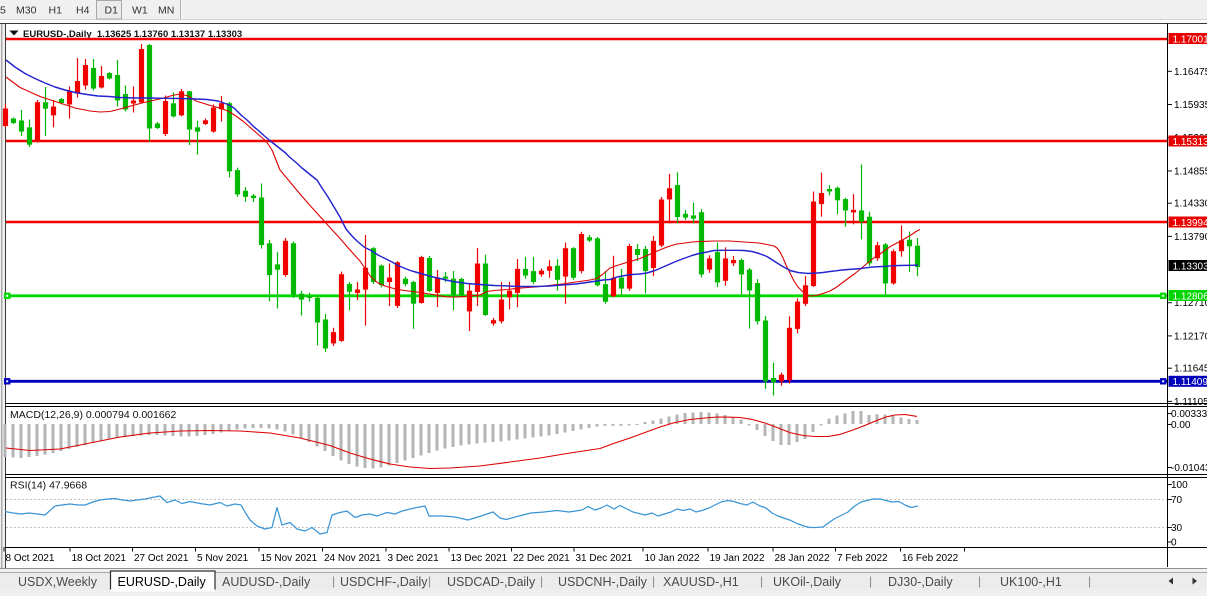 This screenshot has width=1207, height=596. What do you see at coordinates (162, 582) in the screenshot?
I see `svg-text: EURUSD-,Daily` at bounding box center [162, 582].